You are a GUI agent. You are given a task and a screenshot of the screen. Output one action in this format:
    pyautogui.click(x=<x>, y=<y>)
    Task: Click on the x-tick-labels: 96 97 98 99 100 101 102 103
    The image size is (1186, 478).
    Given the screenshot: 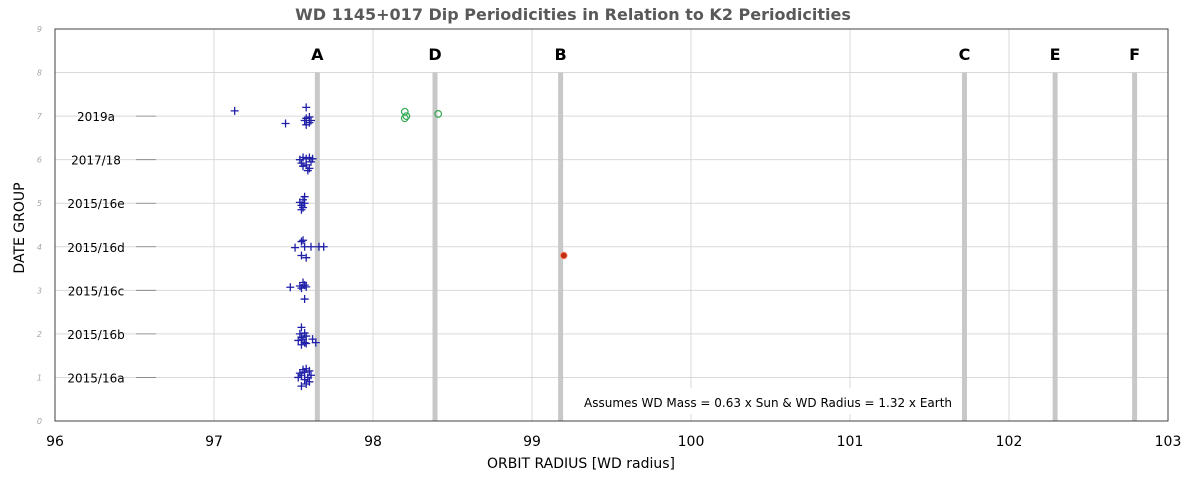 What is the action you would take?
    pyautogui.click(x=613, y=442)
    